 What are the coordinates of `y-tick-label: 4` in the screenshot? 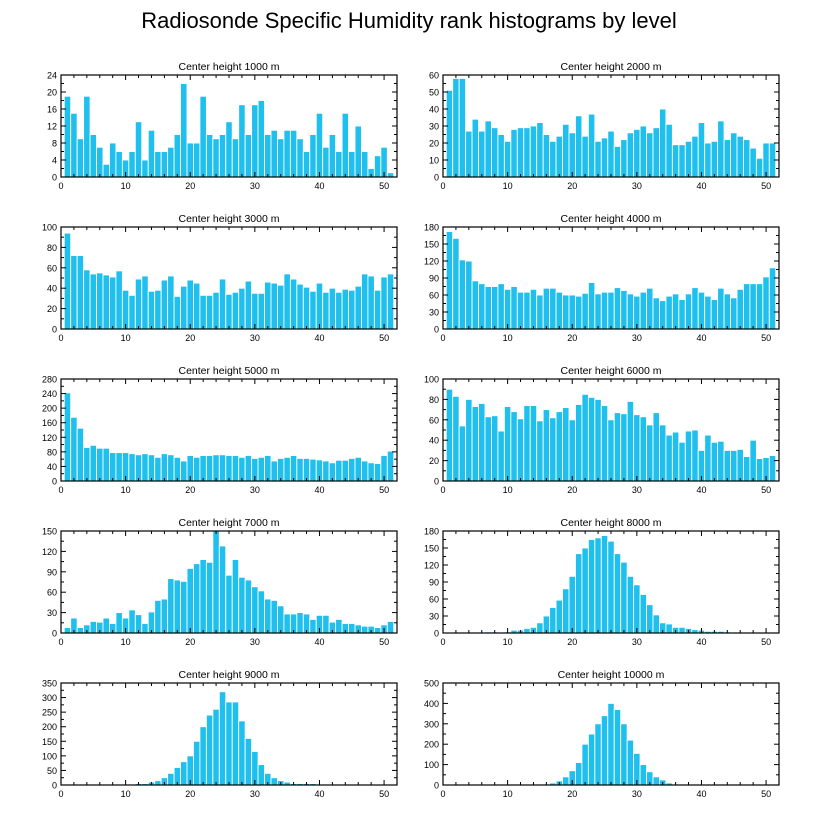 It's located at (54, 161).